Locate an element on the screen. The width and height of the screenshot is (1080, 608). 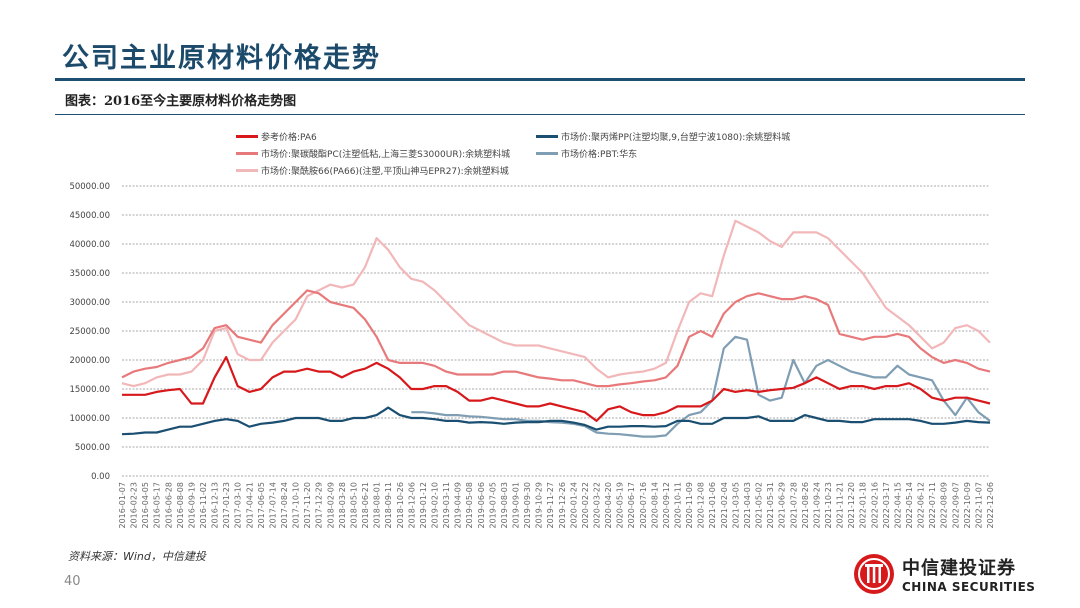
x-tick-label: 2016-11-02 is located at coordinates (203, 505).